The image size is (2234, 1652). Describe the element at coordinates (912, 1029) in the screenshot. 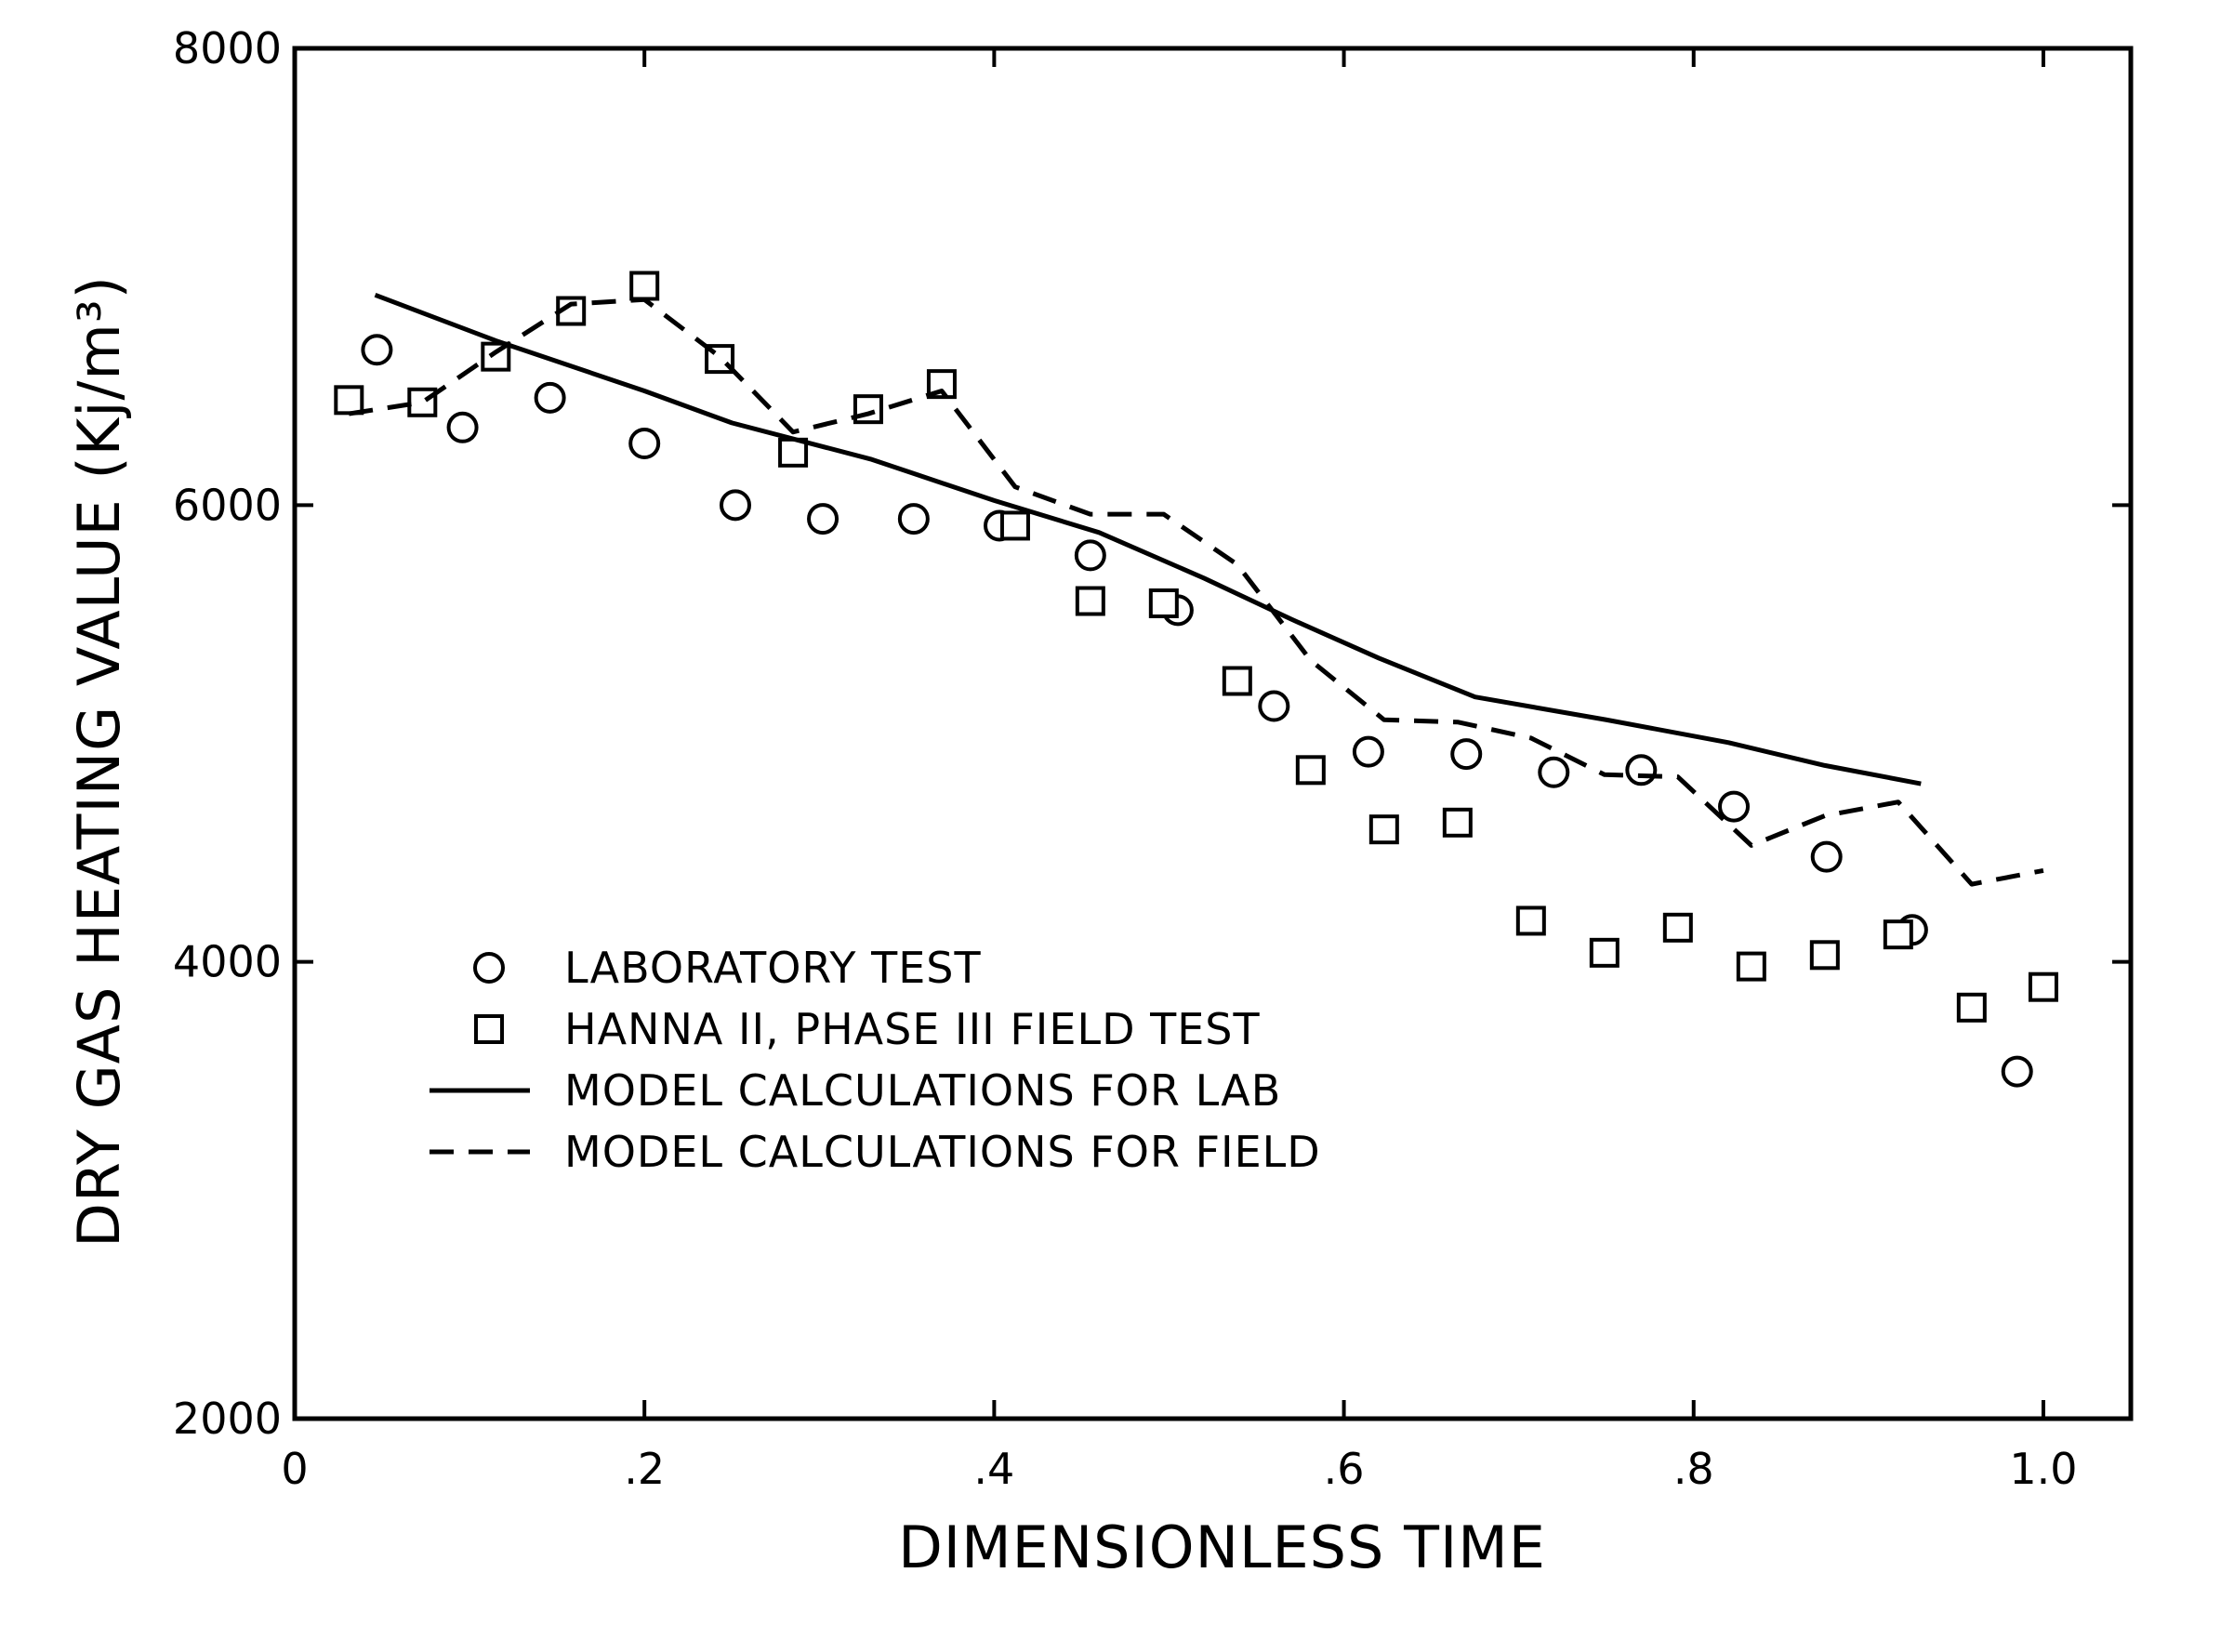

I see `legend-label: HANNA II, PHASE III FIELD TEST` at that location.